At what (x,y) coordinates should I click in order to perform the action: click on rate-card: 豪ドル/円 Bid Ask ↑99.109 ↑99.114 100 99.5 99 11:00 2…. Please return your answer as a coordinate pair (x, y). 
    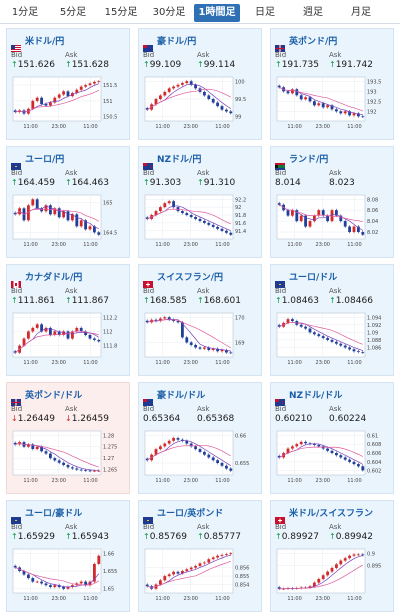
    Looking at the image, I should click on (200, 84).